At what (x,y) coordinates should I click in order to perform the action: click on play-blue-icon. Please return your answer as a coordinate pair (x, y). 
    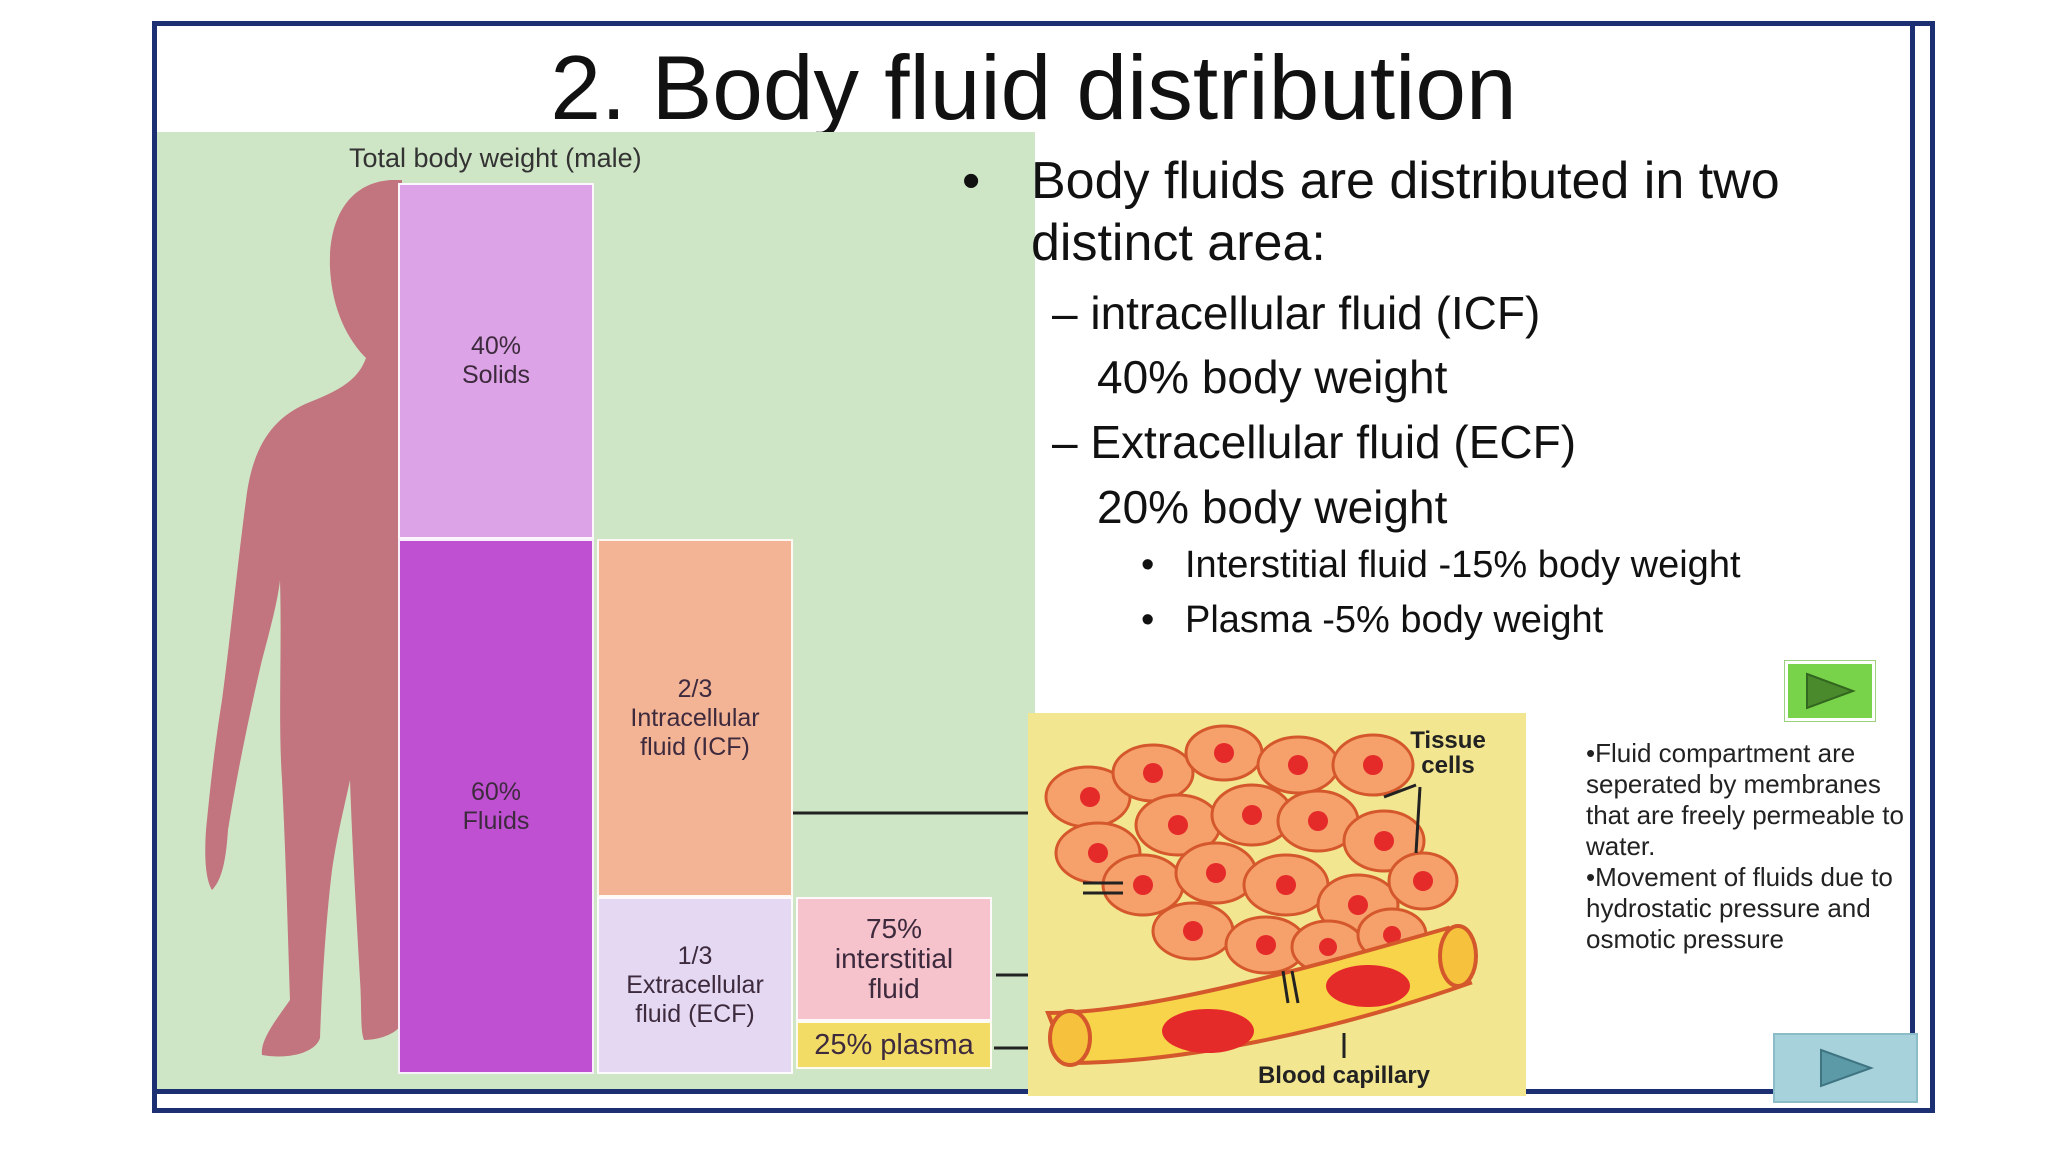
    Looking at the image, I should click on (1846, 1068).